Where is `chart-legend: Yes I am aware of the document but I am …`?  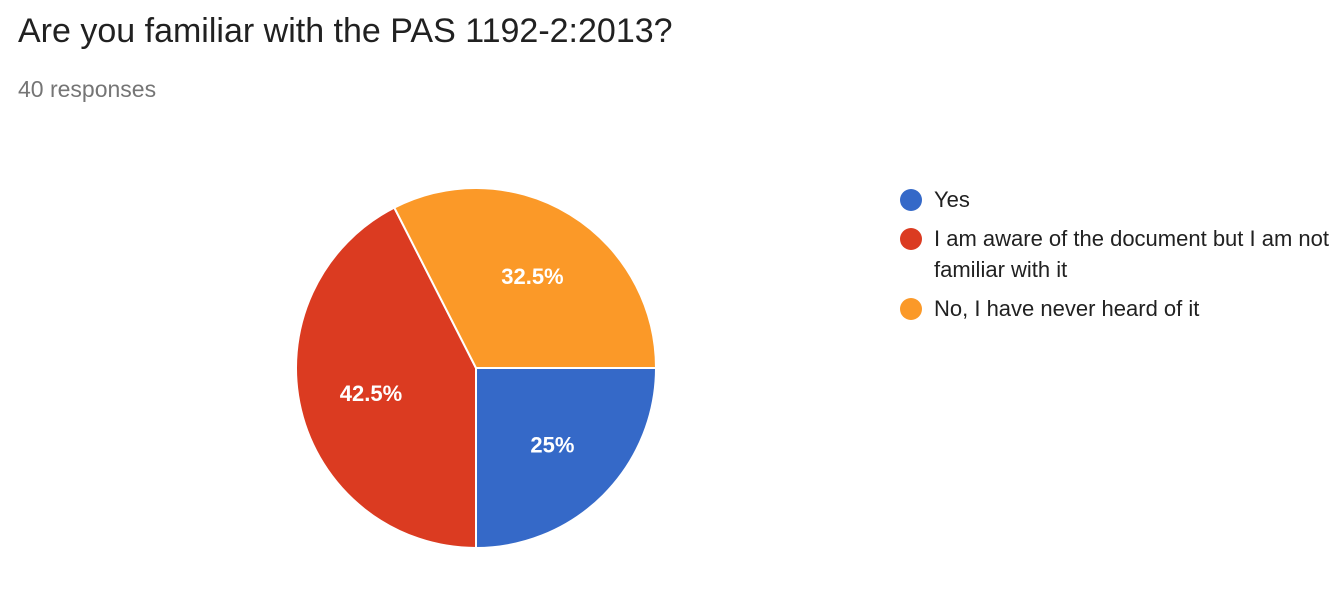 chart-legend: Yes I am aware of the document but I am … is located at coordinates (1115, 258).